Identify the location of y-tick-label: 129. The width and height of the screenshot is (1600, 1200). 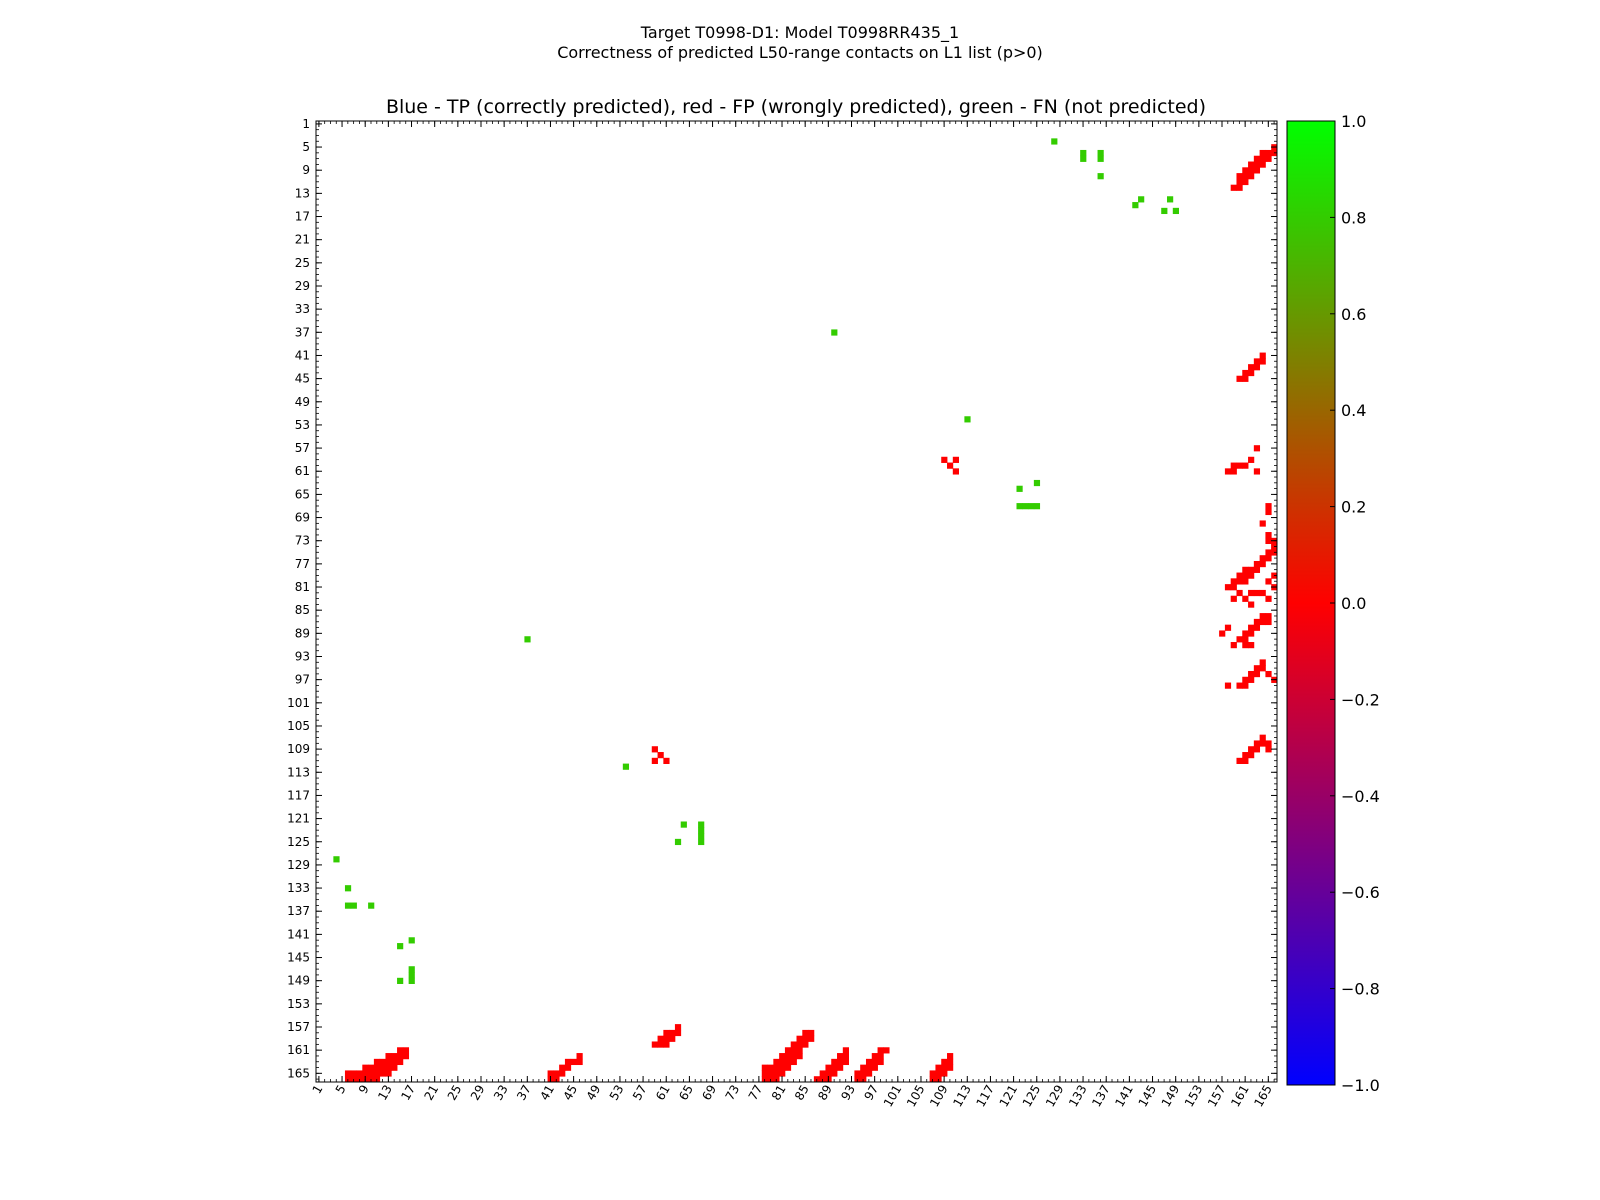
(298, 865).